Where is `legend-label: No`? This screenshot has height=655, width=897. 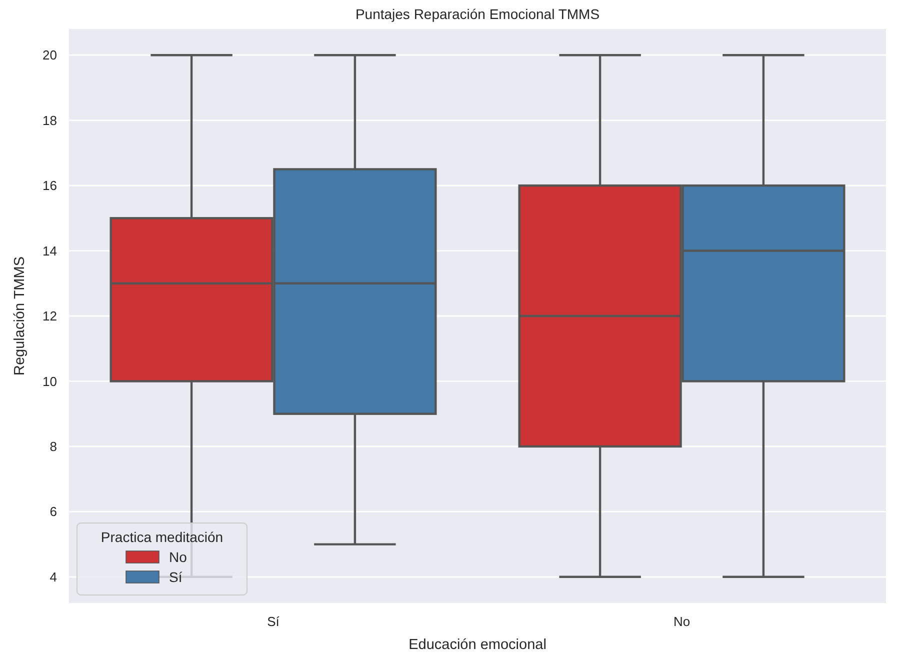 legend-label: No is located at coordinates (178, 557).